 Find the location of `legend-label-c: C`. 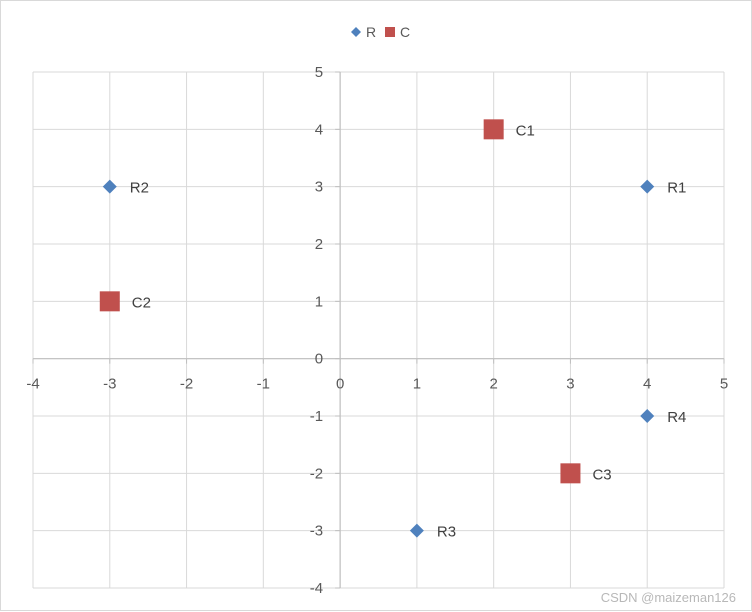

legend-label-c: C is located at coordinates (405, 32).